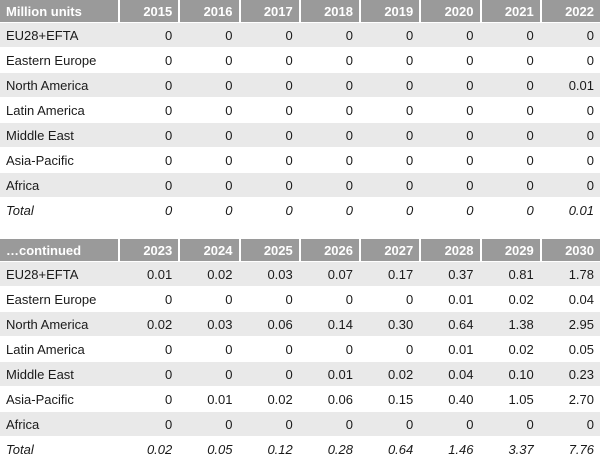 The height and width of the screenshot is (461, 600). What do you see at coordinates (59, 298) in the screenshot?
I see `region-label: Eastern Europe` at bounding box center [59, 298].